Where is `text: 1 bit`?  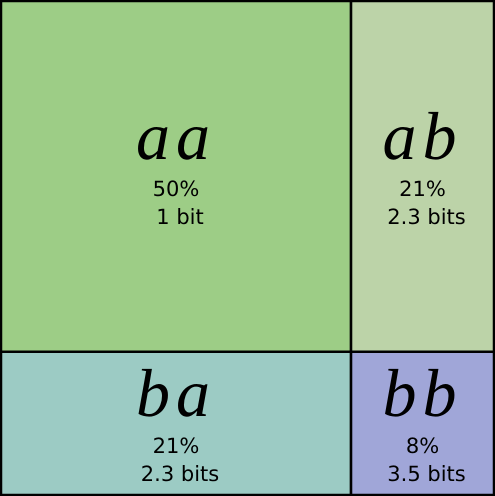
text: 1 bit is located at coordinates (180, 216).